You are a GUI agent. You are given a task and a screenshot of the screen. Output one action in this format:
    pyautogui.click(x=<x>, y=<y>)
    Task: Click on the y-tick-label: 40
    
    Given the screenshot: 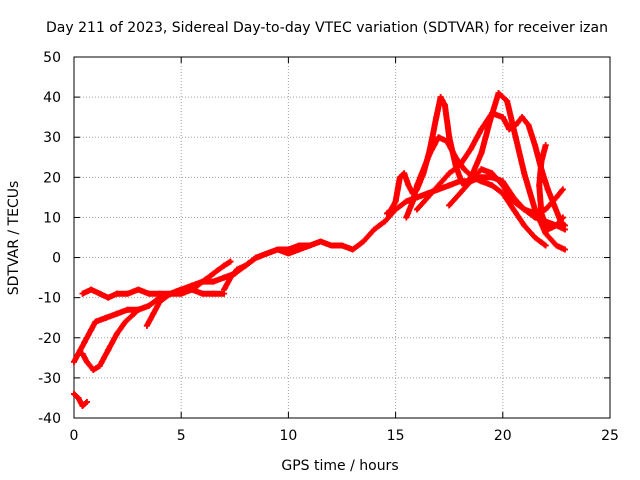 What is the action you would take?
    pyautogui.click(x=52, y=98)
    